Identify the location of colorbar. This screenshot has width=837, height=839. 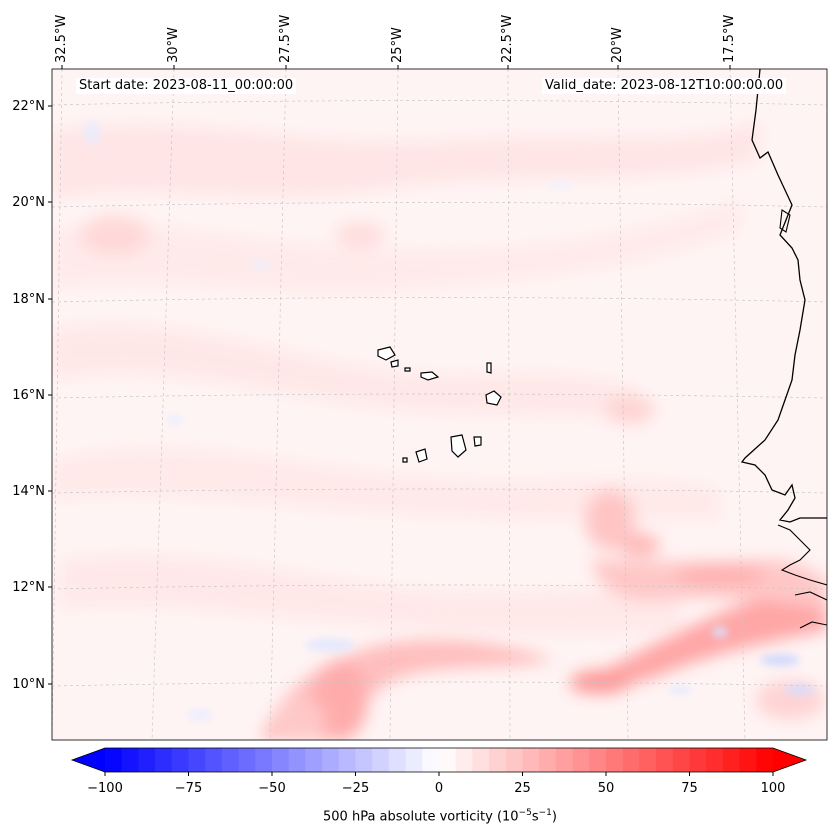
(439, 761).